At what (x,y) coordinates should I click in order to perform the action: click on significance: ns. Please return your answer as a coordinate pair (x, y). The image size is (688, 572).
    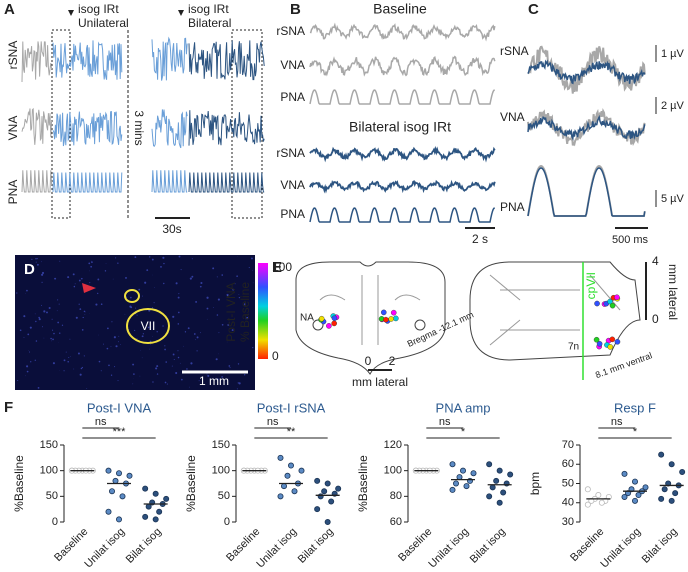
    Looking at the image, I should click on (101, 422).